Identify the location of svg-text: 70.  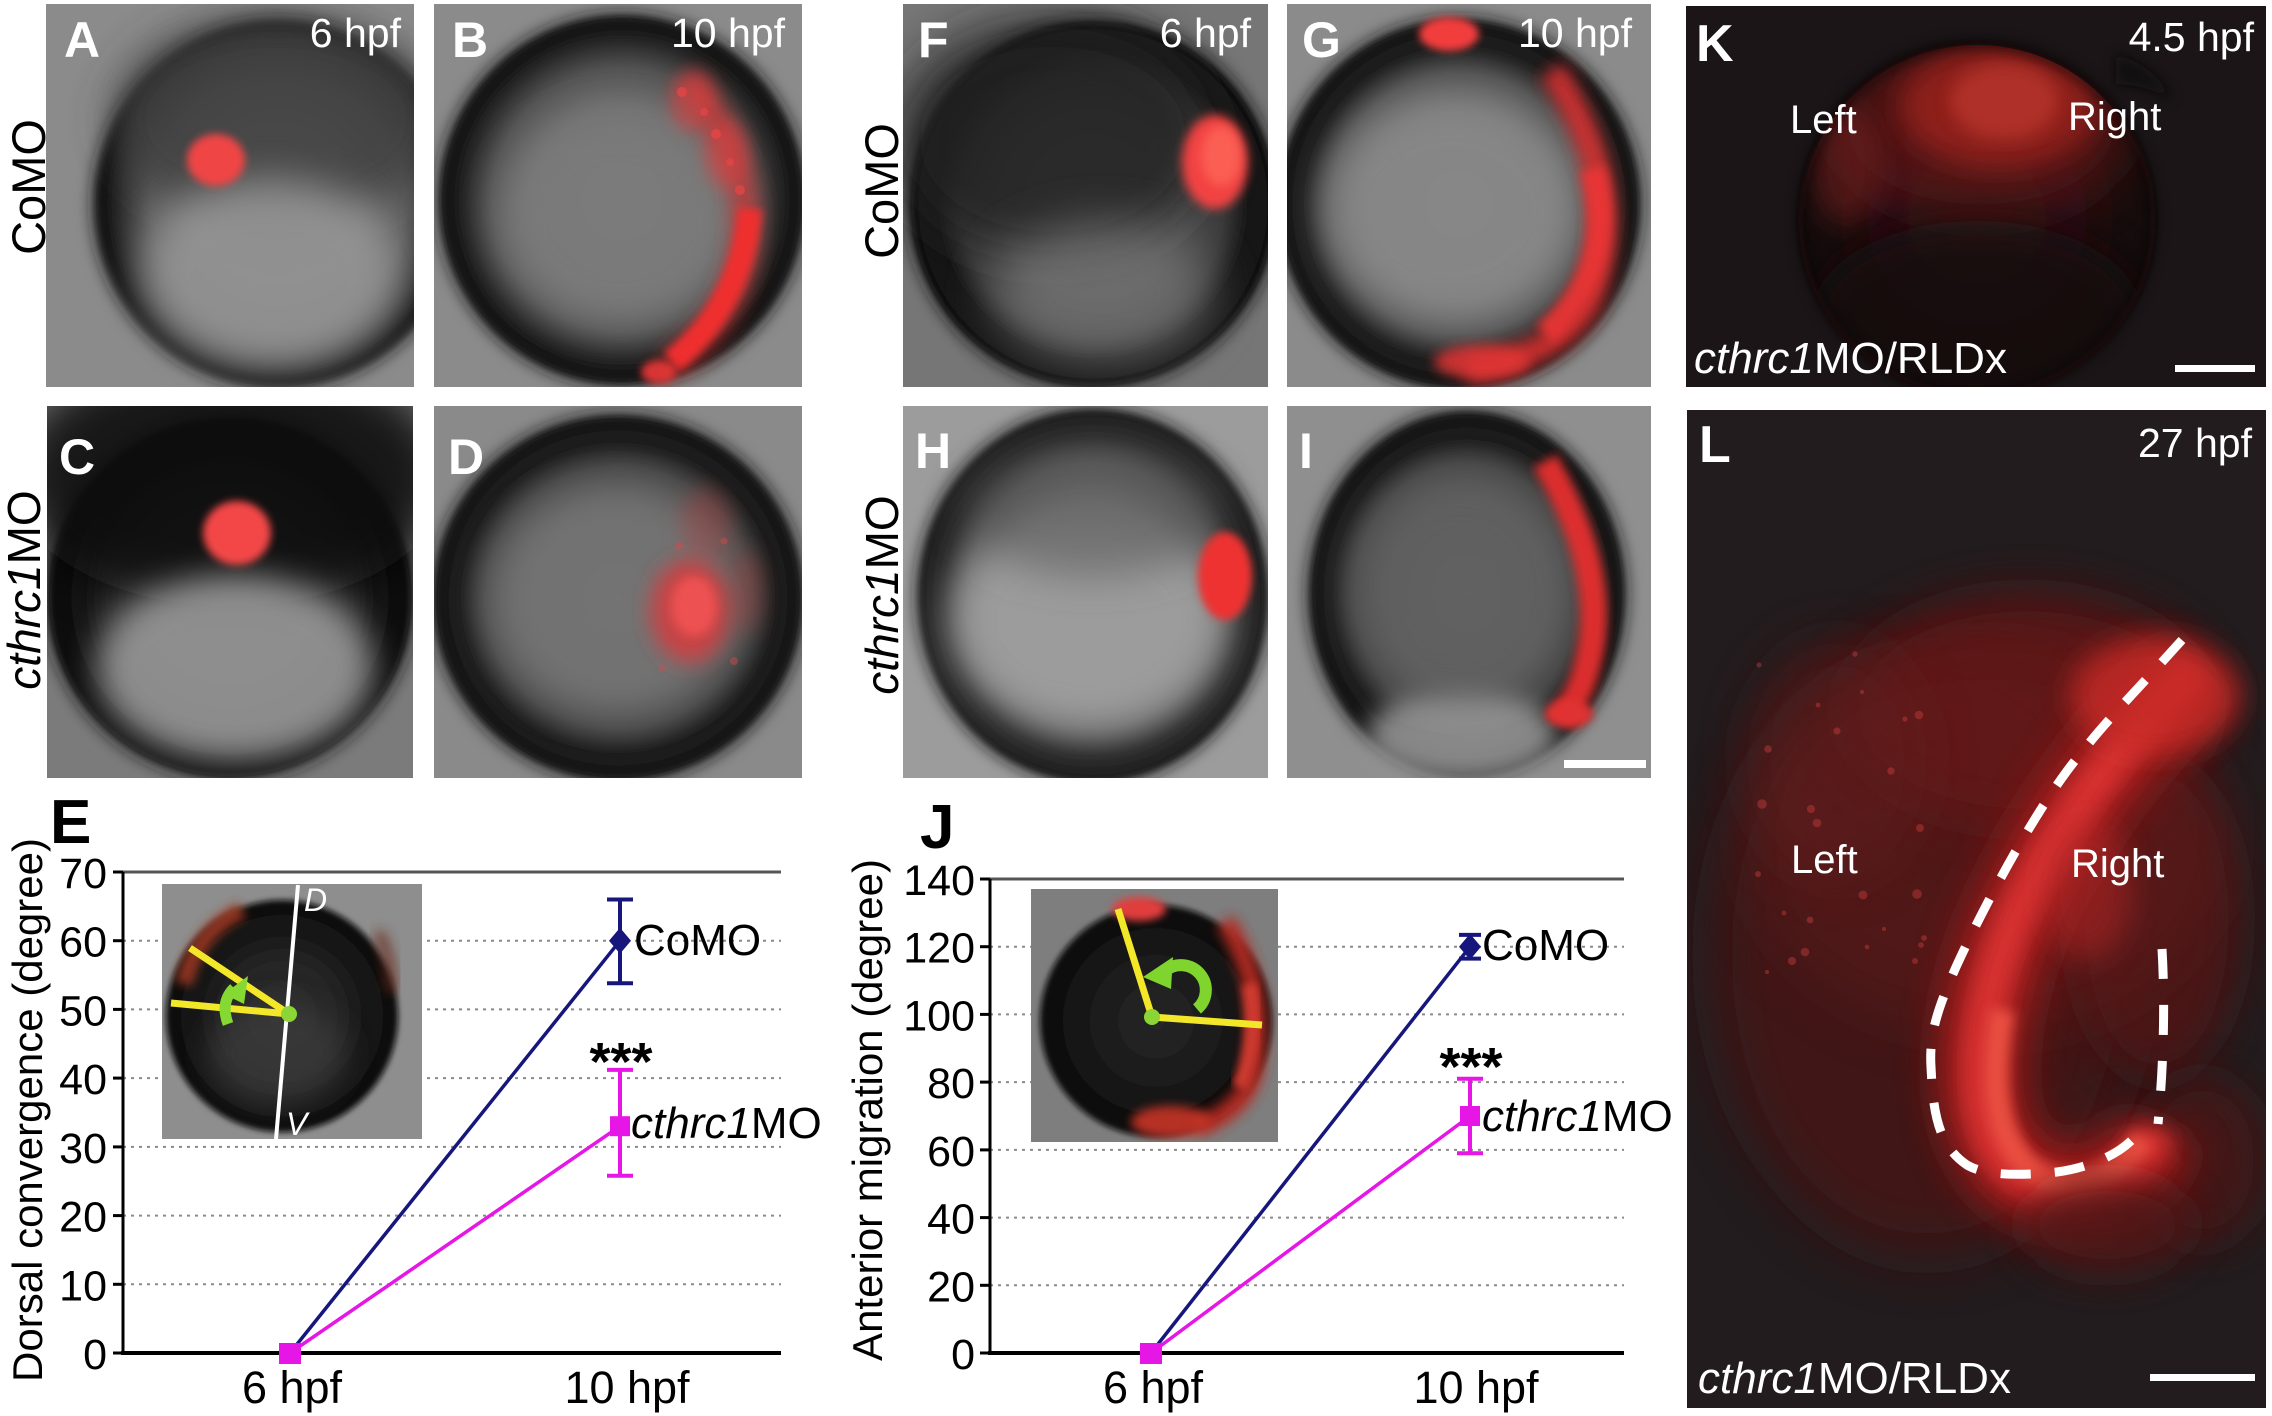
(83, 874).